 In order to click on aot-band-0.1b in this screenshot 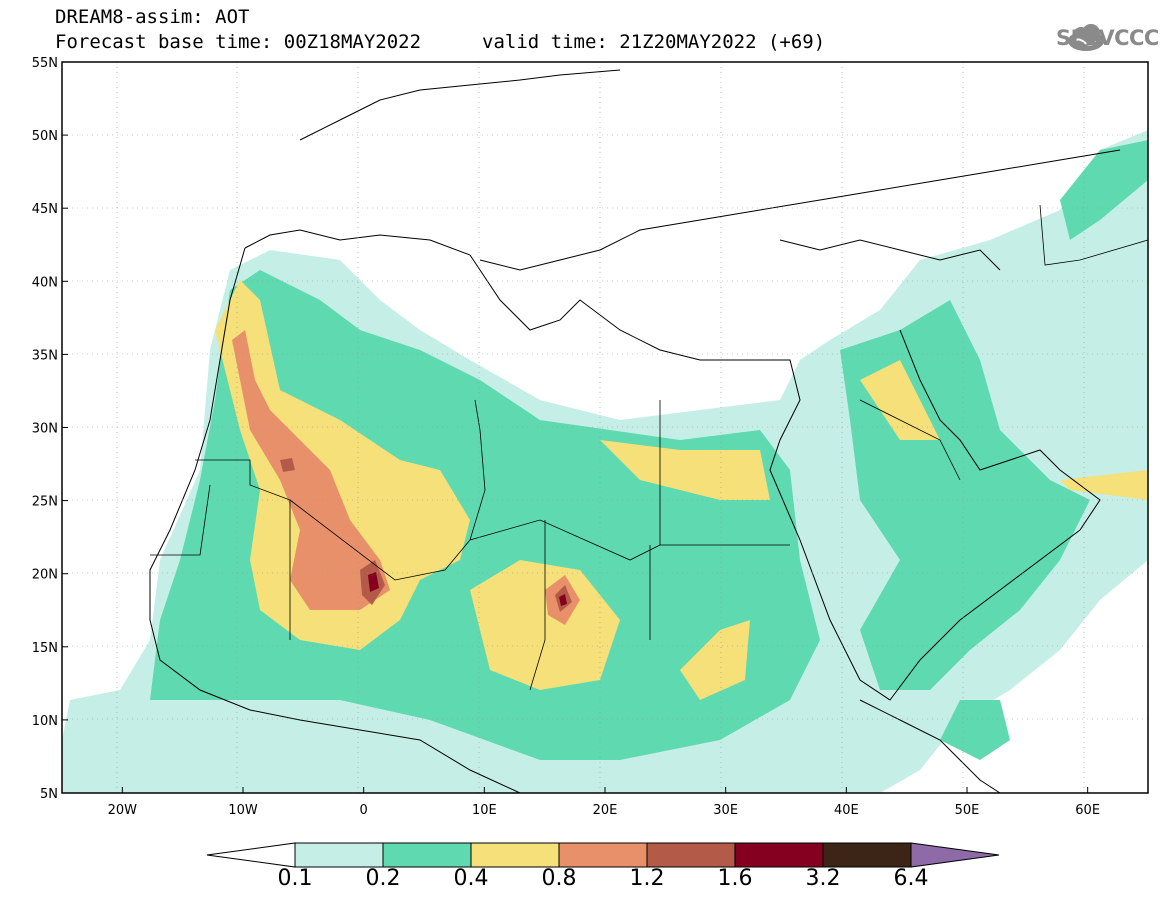, I will do `click(845, 630)`.